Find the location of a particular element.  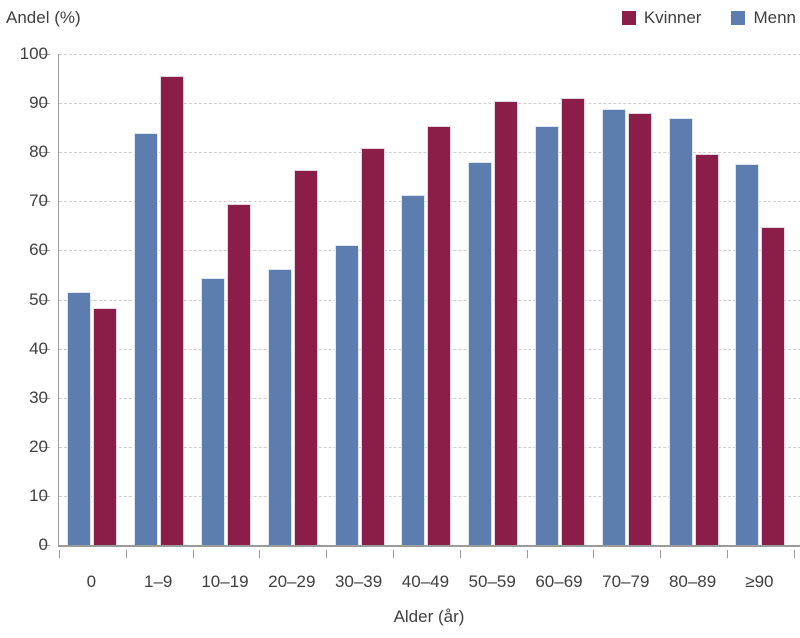

legend-item-menn: Menn is located at coordinates (763, 18).